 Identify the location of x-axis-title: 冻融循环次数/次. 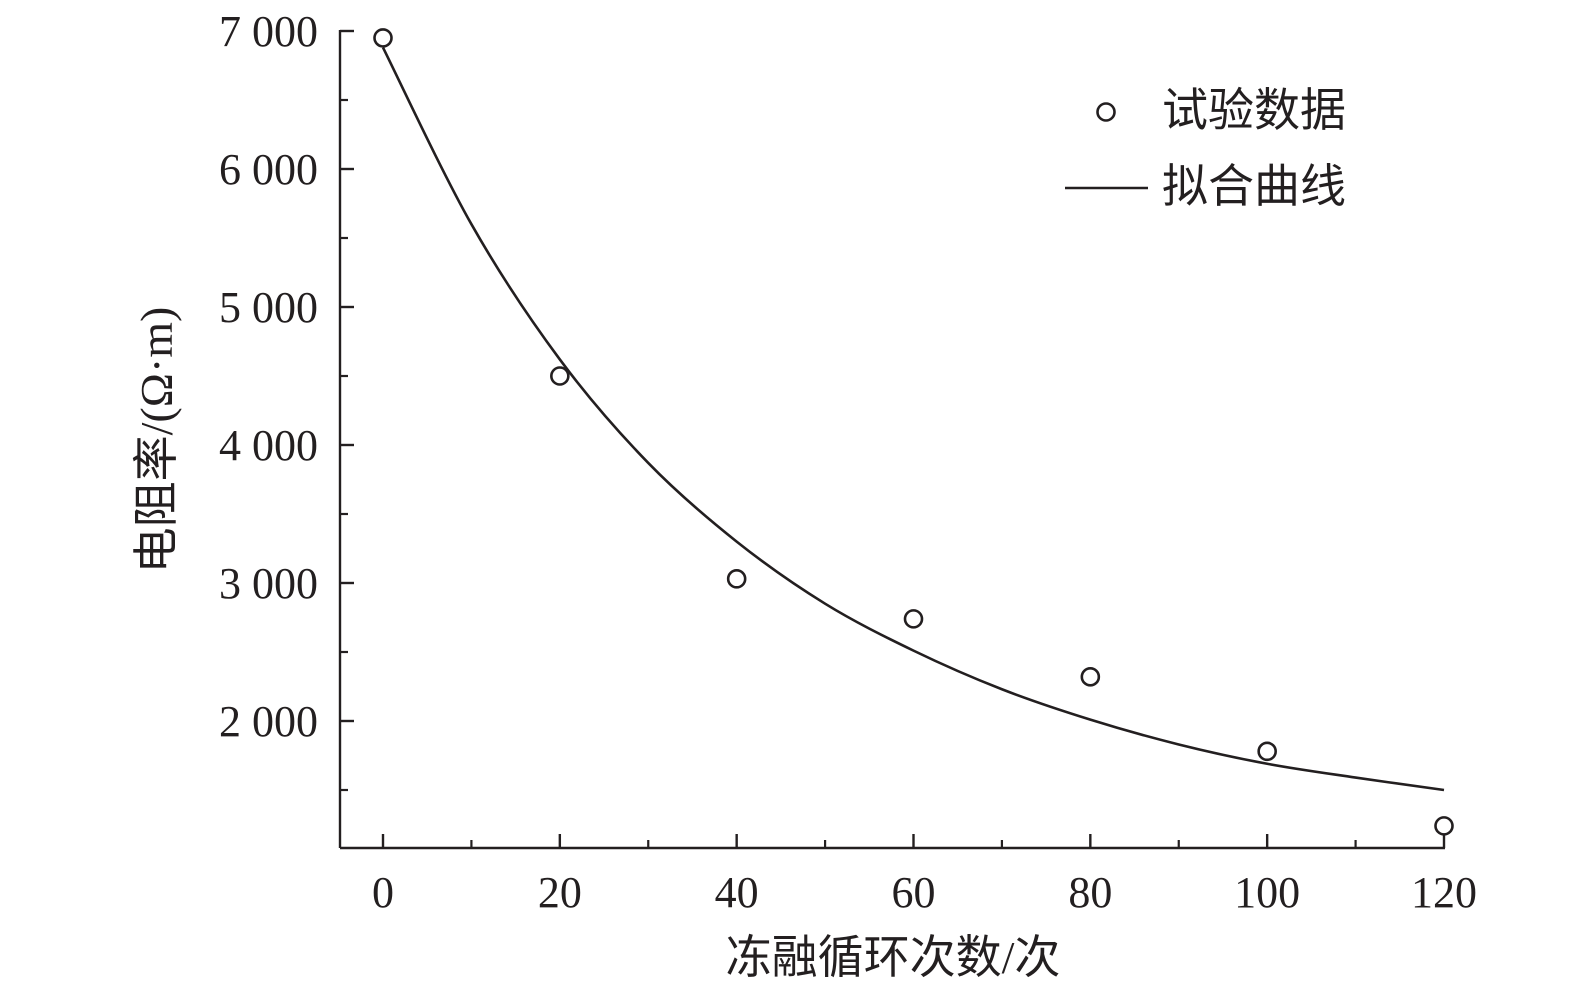
(893, 957).